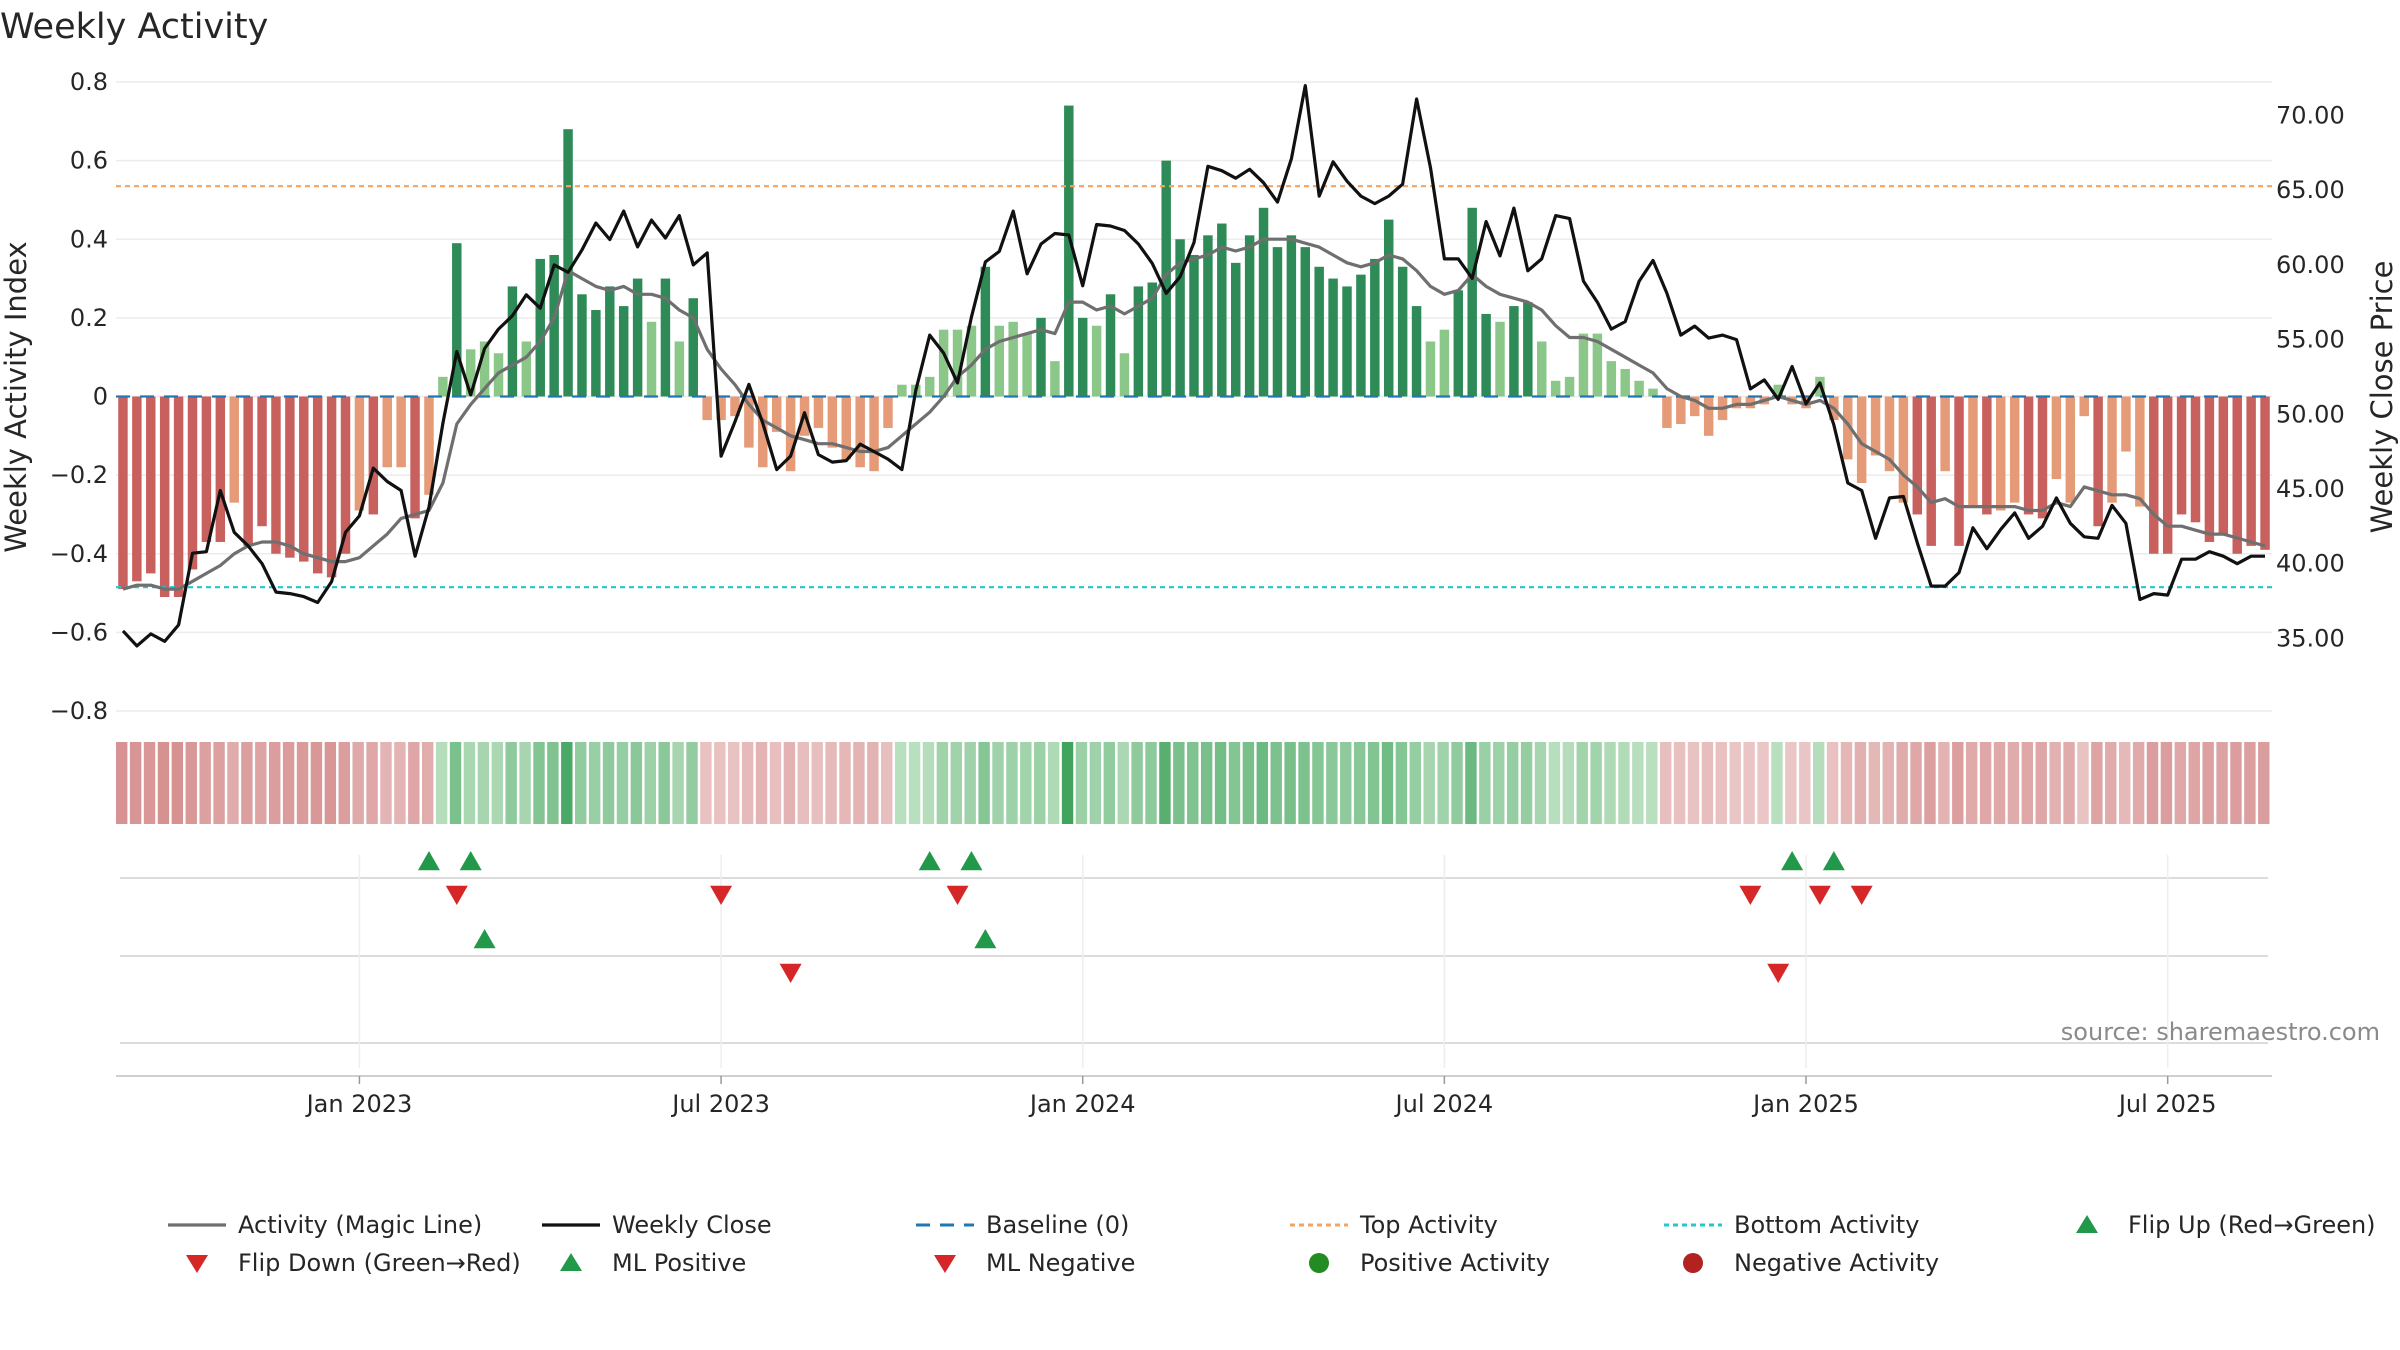 Image resolution: width=2400 pixels, height=1350 pixels. Describe the element at coordinates (2310, 414) in the screenshot. I see `right-tick-label: 50.00` at that location.